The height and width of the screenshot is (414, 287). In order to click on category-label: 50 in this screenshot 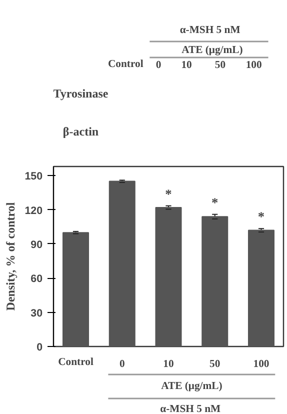, I will do `click(220, 65)`.